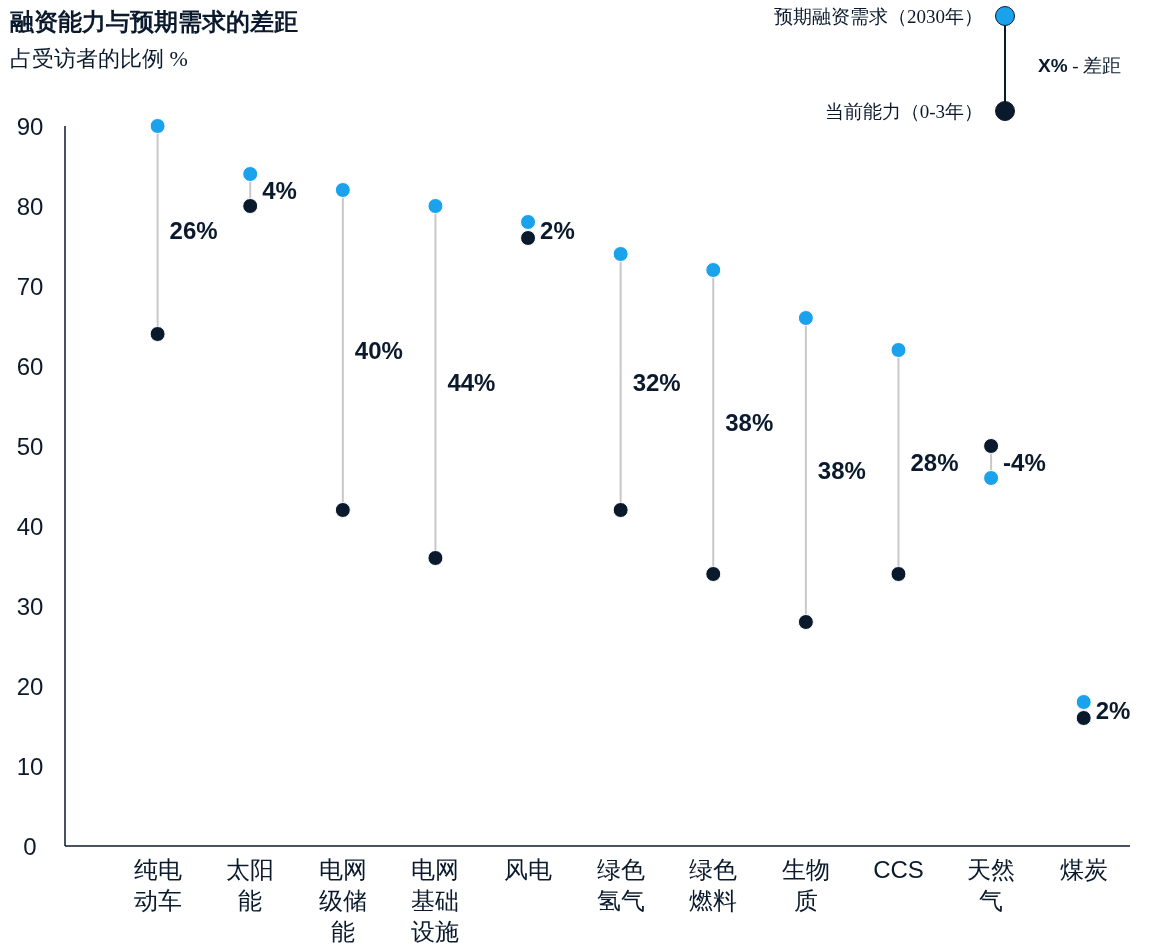  What do you see at coordinates (898, 869) in the screenshot?
I see `x-tick-label: CCS` at bounding box center [898, 869].